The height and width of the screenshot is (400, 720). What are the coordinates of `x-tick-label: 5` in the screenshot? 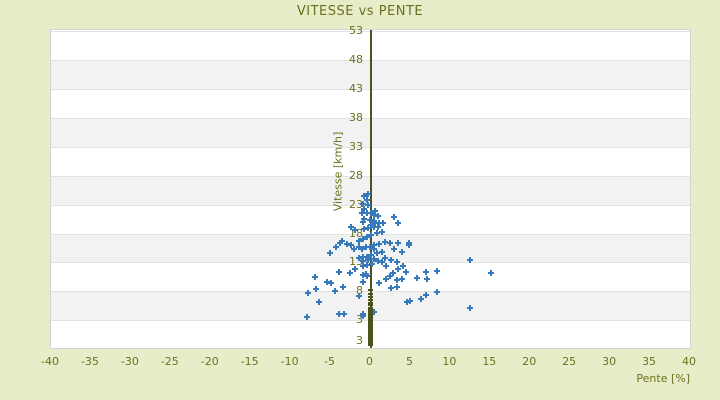 It's located at (409, 361).